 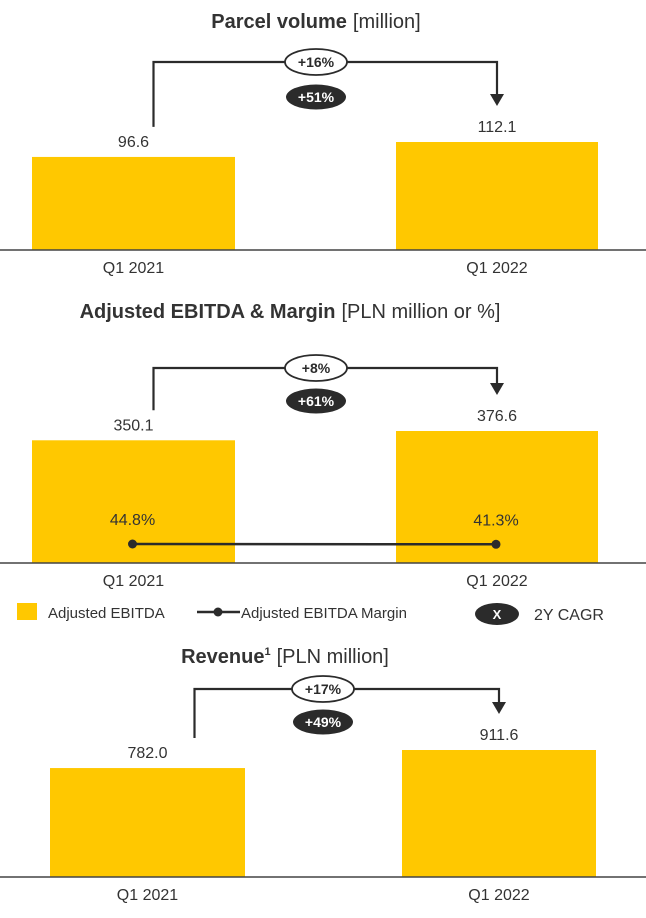 What do you see at coordinates (496, 268) in the screenshot?
I see `chart1-category-label-2: Q1 2022` at bounding box center [496, 268].